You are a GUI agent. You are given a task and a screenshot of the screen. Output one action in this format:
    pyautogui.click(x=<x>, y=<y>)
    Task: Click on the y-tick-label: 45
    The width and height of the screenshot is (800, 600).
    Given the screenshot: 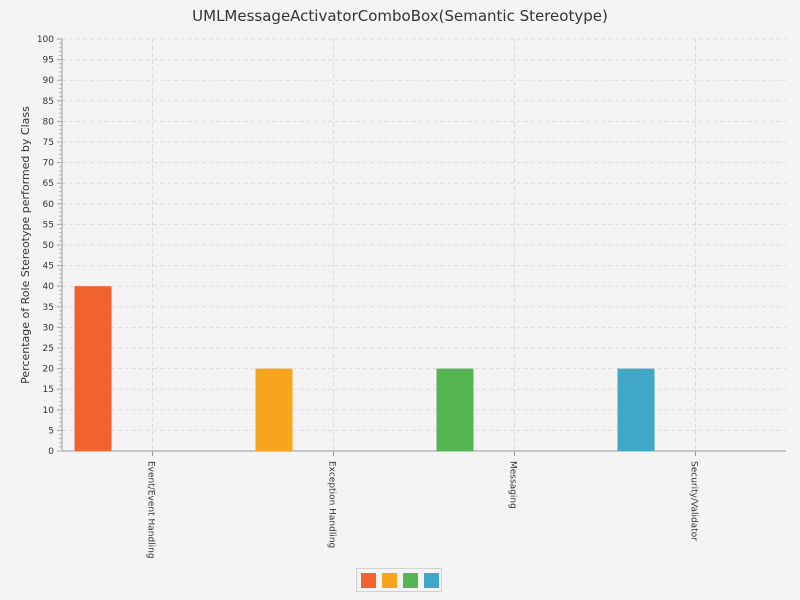 What is the action you would take?
    pyautogui.click(x=48, y=267)
    